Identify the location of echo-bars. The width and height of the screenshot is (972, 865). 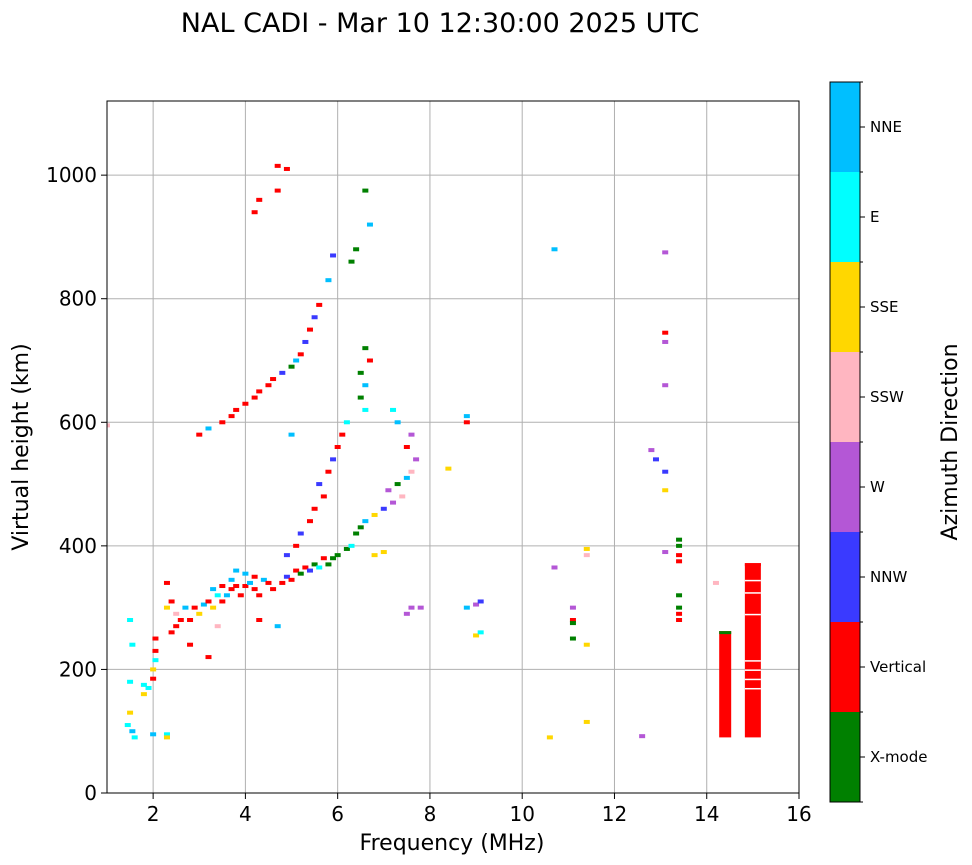
(740, 650).